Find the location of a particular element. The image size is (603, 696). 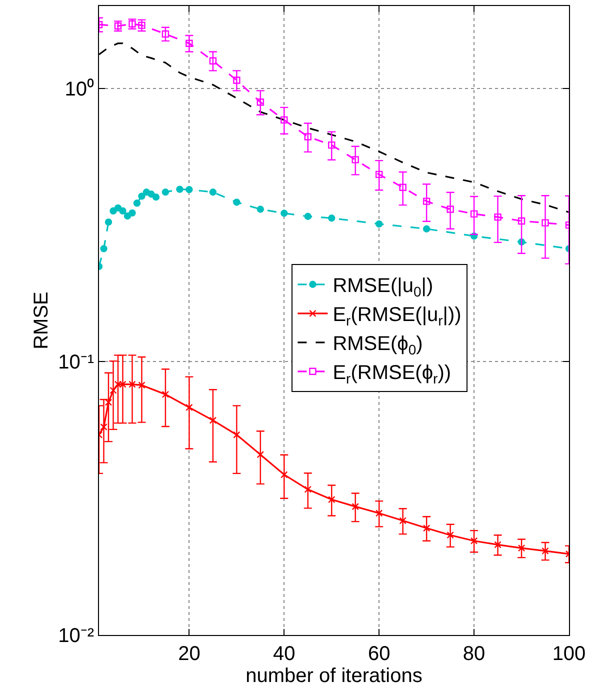

y-tick-label: 10⁻² is located at coordinates (76, 636).